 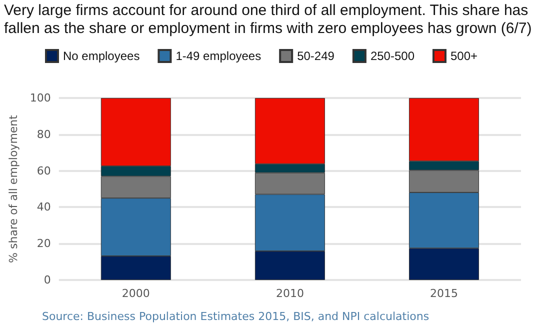 I want to click on source-note: Source: Business Population Estimates 2015, BIS, and NPI calculations, so click(x=236, y=316).